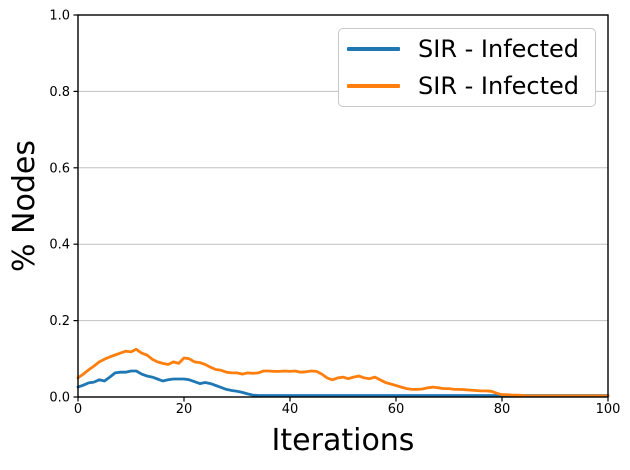  Describe the element at coordinates (59, 398) in the screenshot. I see `y-tick-label: 0.0` at that location.